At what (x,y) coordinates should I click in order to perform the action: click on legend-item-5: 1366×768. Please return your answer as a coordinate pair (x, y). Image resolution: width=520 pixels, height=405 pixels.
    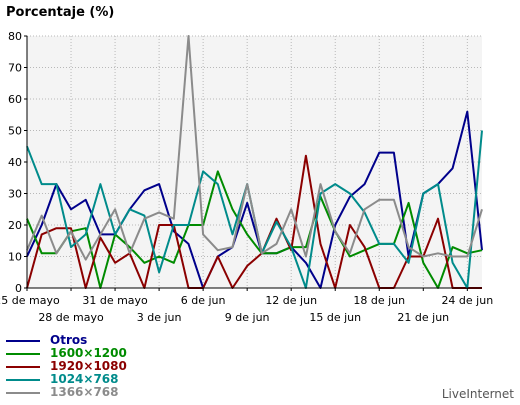
    Looking at the image, I should click on (66, 392).